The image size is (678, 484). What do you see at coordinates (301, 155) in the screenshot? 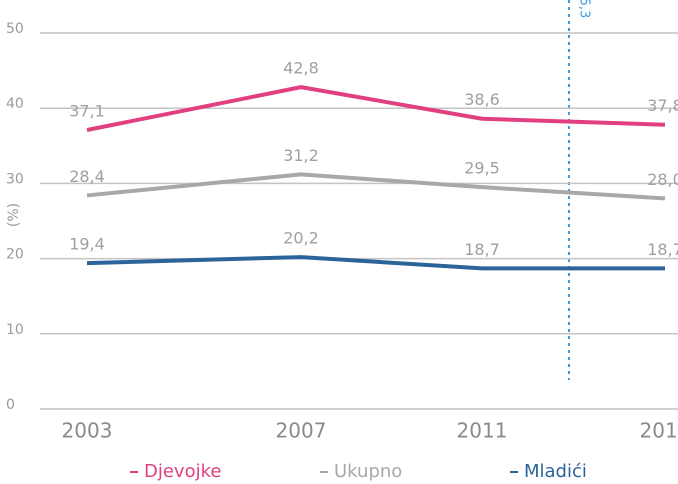
I see `data-label: 31,2` at bounding box center [301, 155].